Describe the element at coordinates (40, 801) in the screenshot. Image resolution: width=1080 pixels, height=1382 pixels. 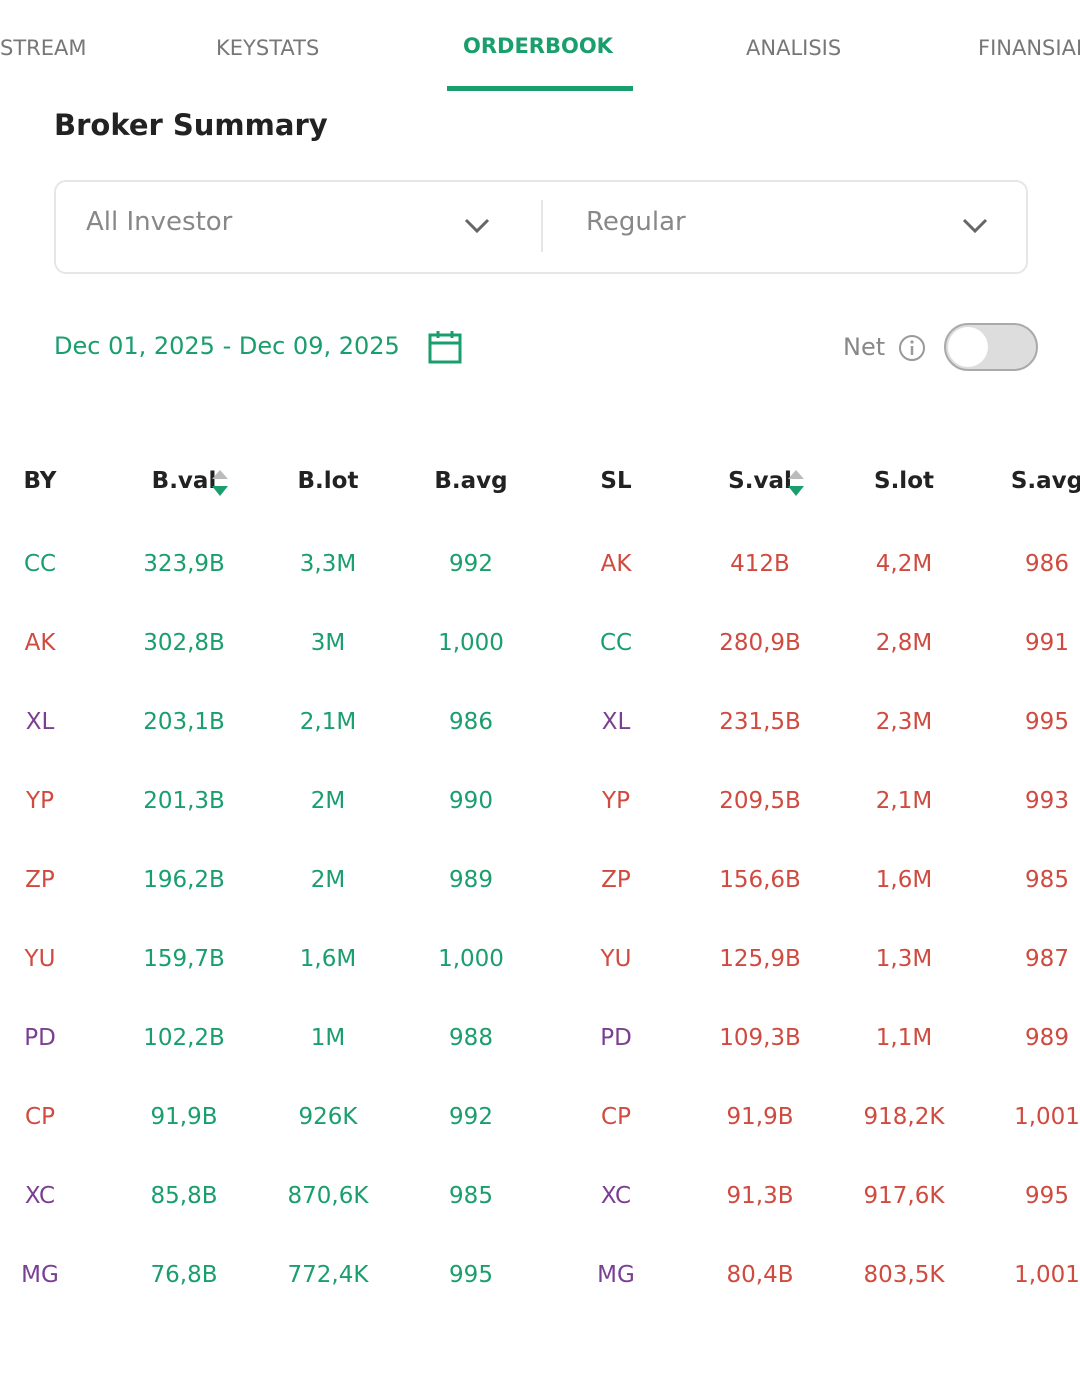
I see `broker-code: YP` at that location.